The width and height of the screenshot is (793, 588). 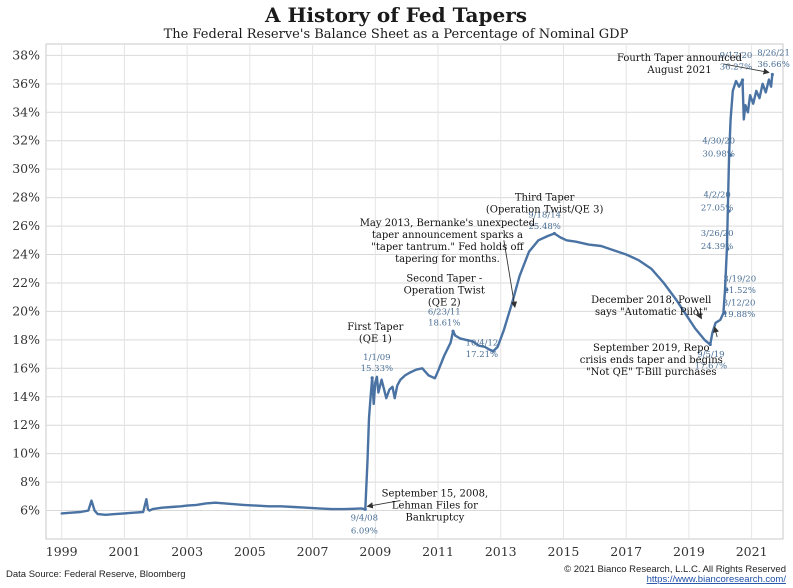 I want to click on x-tick-label: 2003, so click(x=187, y=551).